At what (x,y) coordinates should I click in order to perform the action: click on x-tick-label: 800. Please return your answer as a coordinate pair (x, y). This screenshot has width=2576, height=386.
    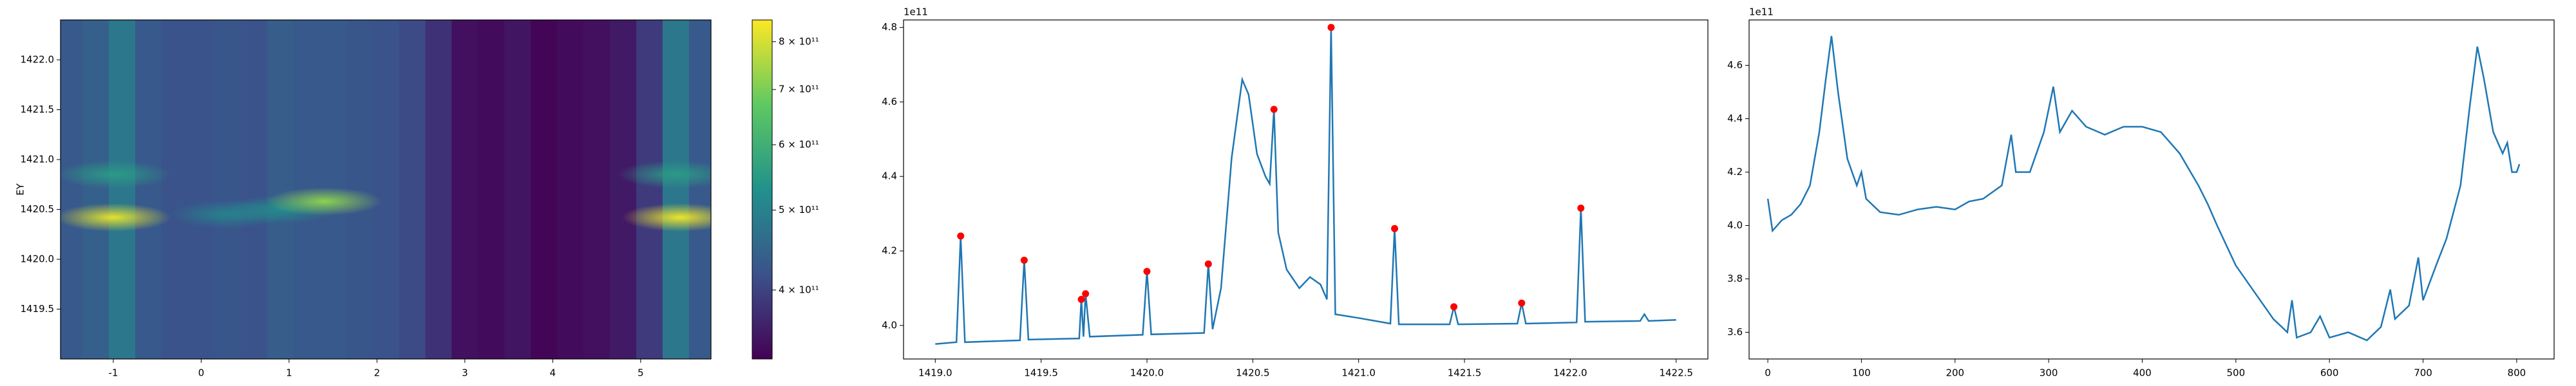
    Looking at the image, I should click on (2517, 373).